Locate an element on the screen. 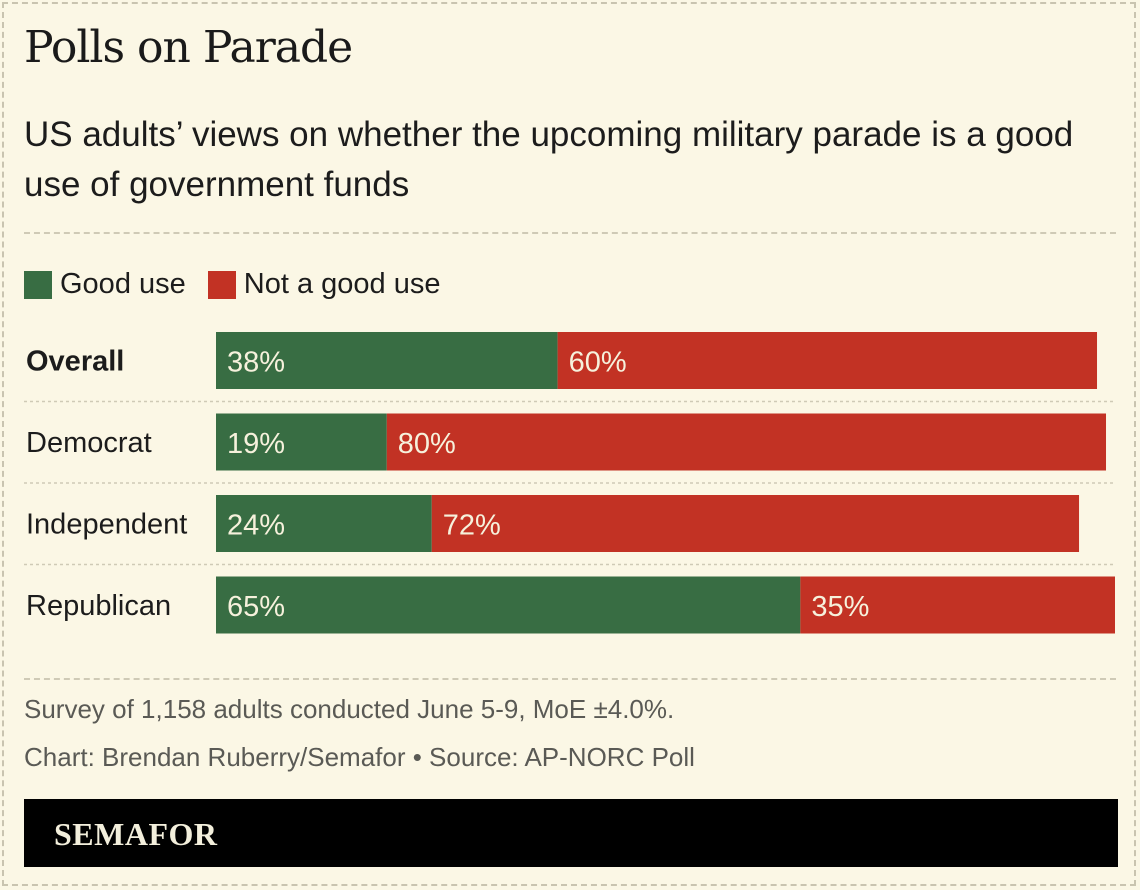 The width and height of the screenshot is (1140, 890). bar-independent-not-a-good-use is located at coordinates (755, 523).